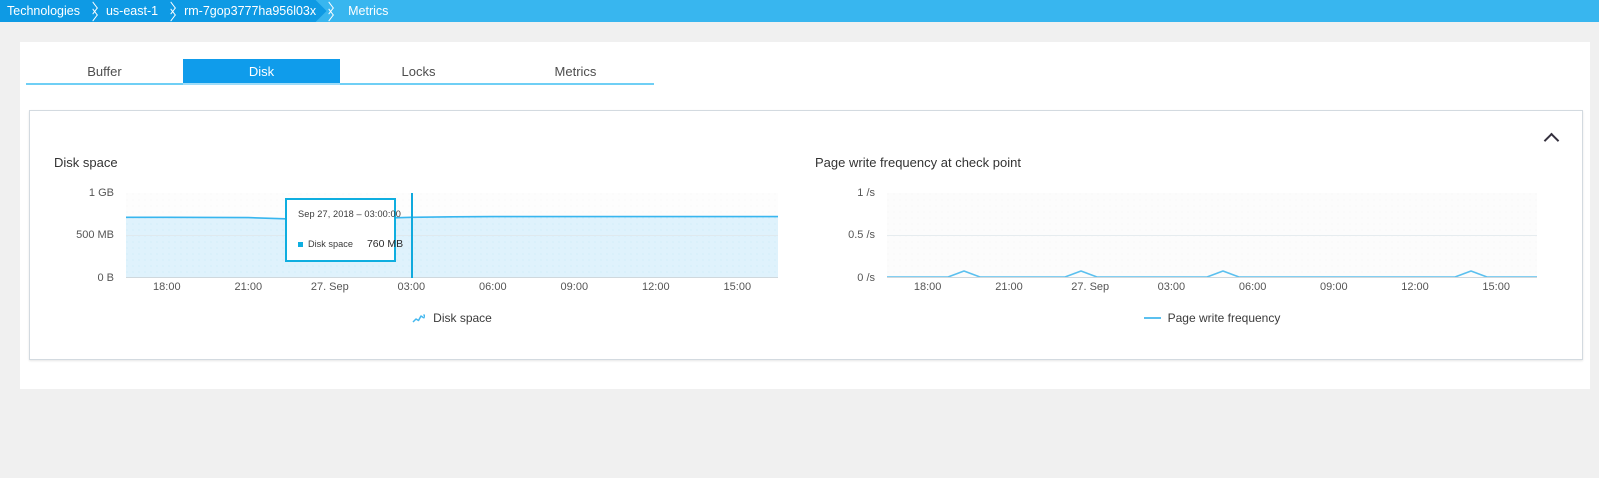 The image size is (1599, 478). What do you see at coordinates (101, 193) in the screenshot?
I see `y-tick-label: 1 GB` at bounding box center [101, 193].